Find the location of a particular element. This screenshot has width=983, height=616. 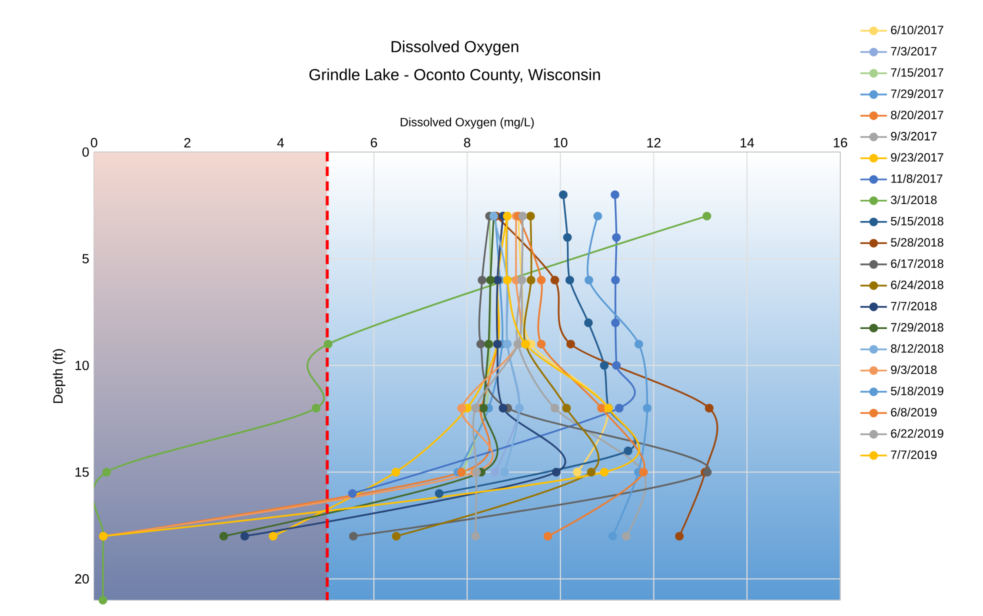

legend-label: 7/7/2019 is located at coordinates (914, 454).